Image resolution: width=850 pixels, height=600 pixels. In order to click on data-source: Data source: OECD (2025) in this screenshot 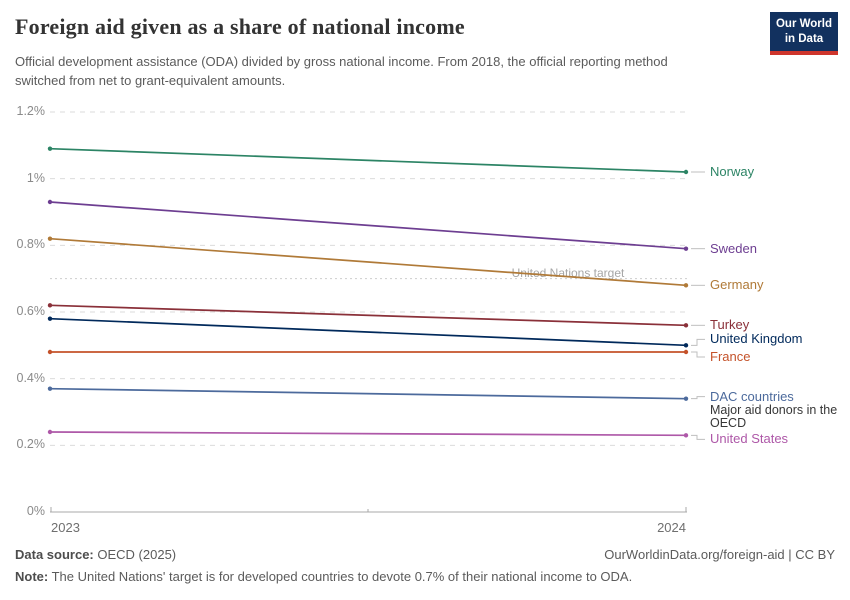, I will do `click(95, 554)`.